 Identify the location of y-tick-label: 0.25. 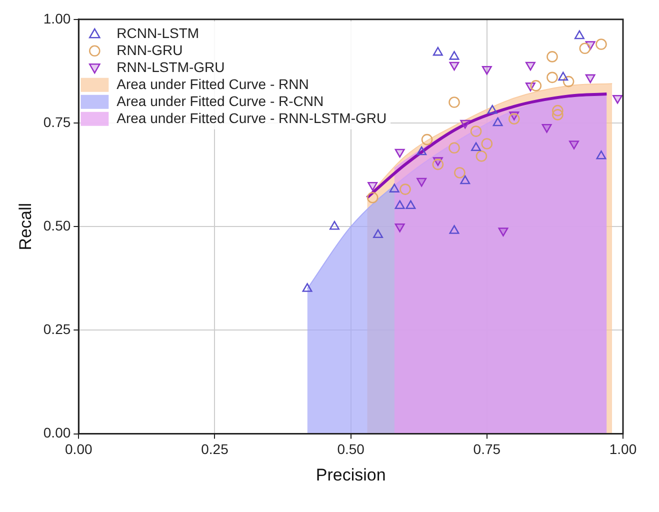
(57, 329).